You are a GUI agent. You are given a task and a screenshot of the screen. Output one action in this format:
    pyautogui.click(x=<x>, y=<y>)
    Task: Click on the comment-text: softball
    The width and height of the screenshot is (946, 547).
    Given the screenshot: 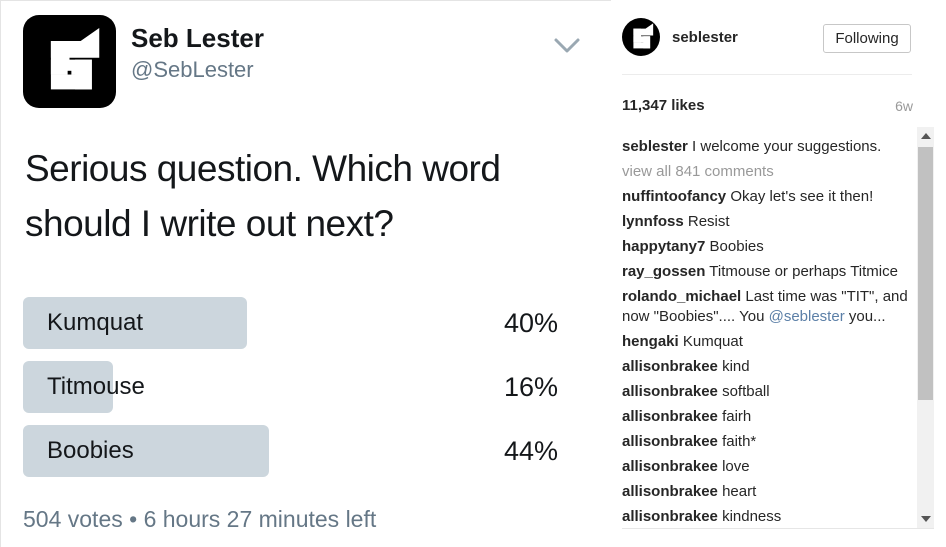 What is the action you would take?
    pyautogui.click(x=746, y=391)
    